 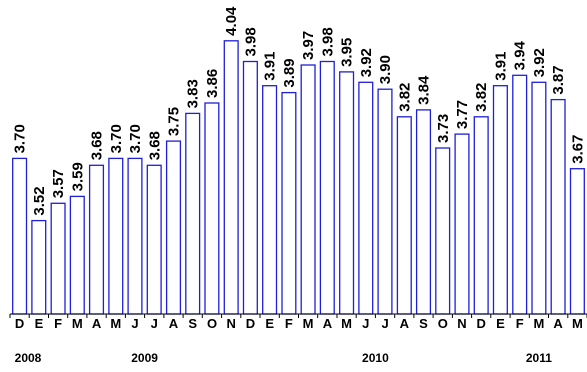 What do you see at coordinates (250, 323) in the screenshot?
I see `month-label-12: D` at bounding box center [250, 323].